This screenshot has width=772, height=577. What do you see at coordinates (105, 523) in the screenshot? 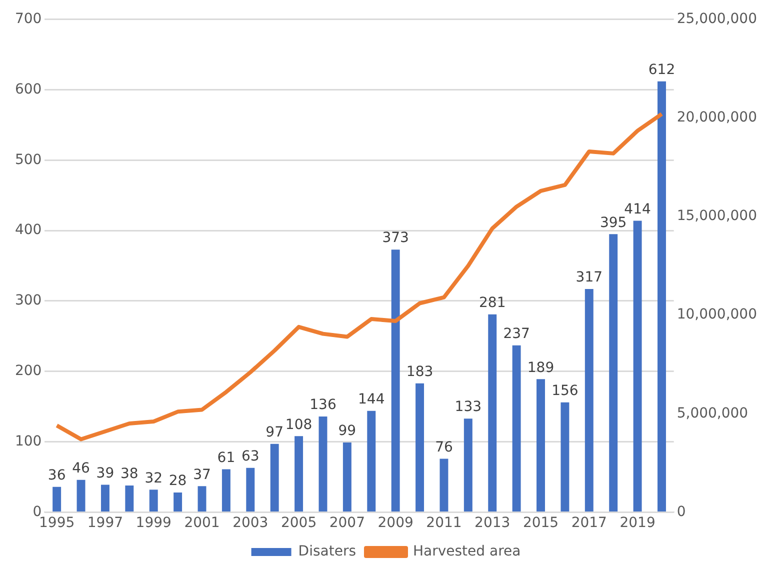
I see `x-tick-label: 1997` at bounding box center [105, 523].